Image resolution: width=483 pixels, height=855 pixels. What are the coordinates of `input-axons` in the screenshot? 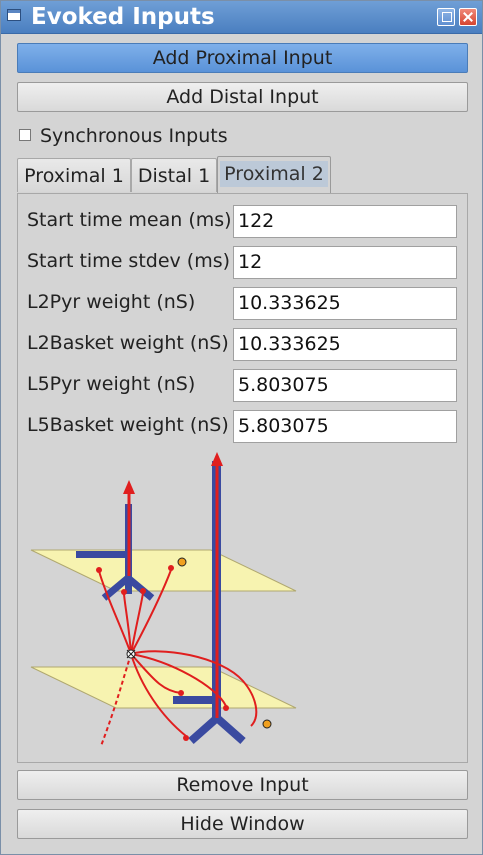 It's located at (178, 658).